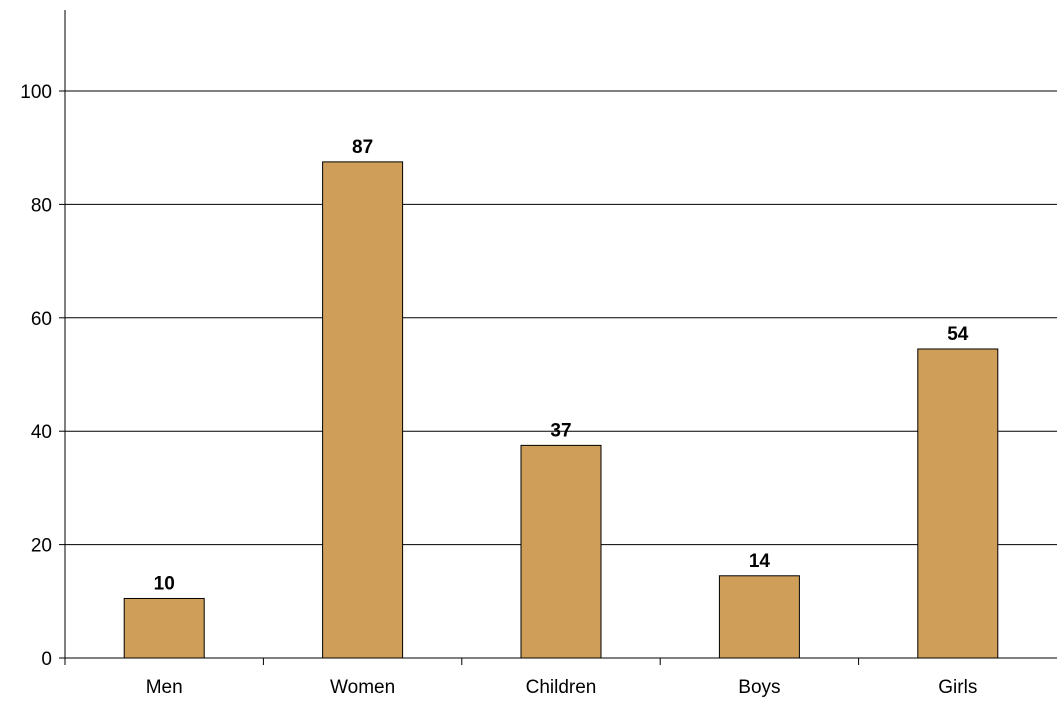  Describe the element at coordinates (362, 147) in the screenshot. I see `data-label-women: 87` at that location.